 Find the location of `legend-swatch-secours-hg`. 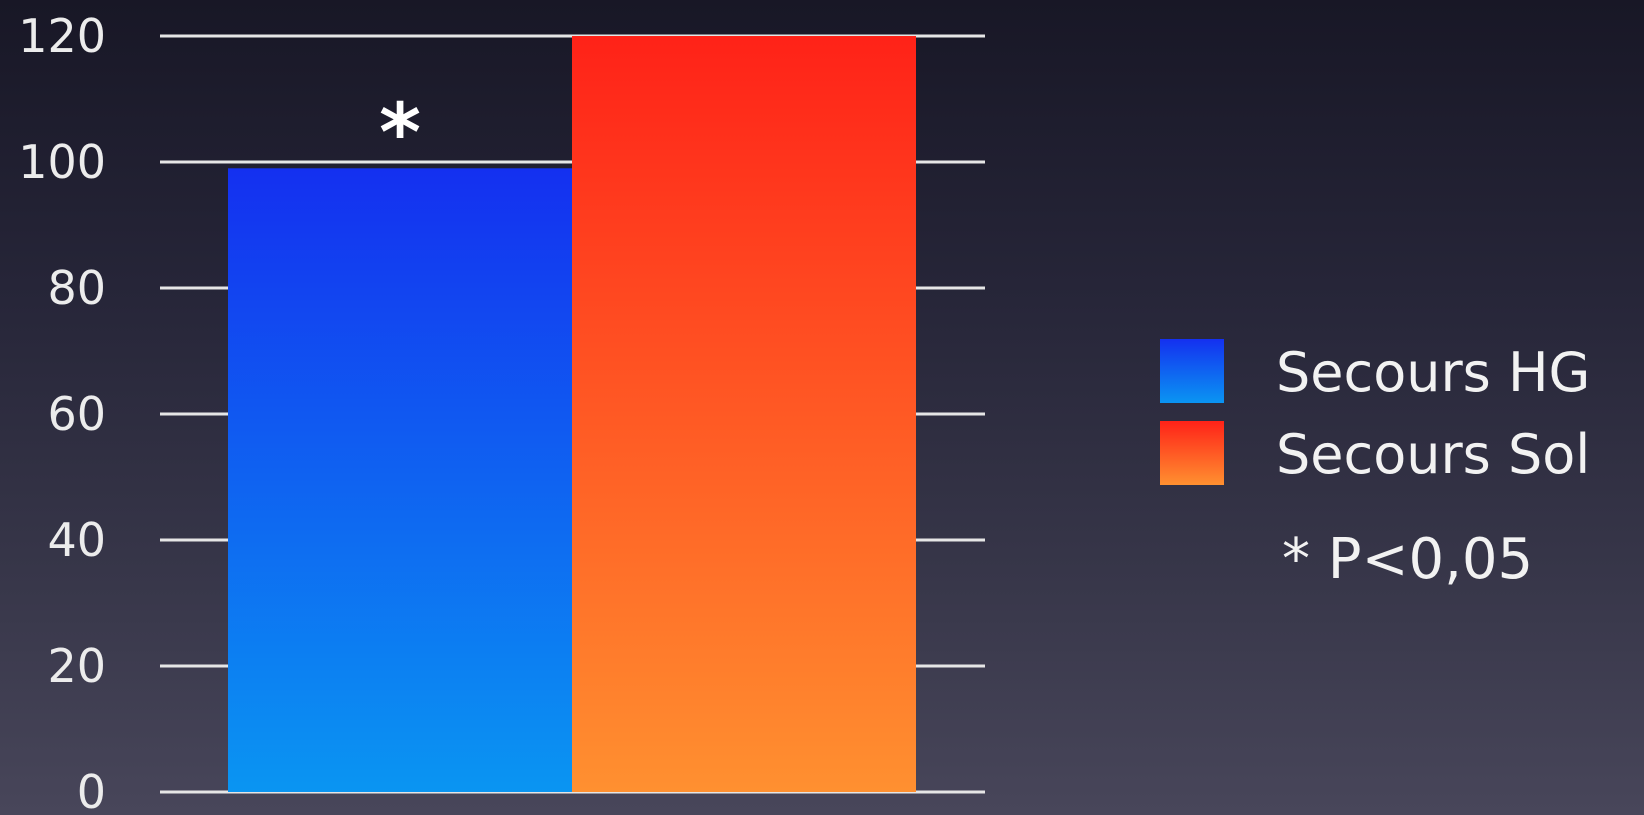

legend-swatch-secours-hg is located at coordinates (1192, 371).